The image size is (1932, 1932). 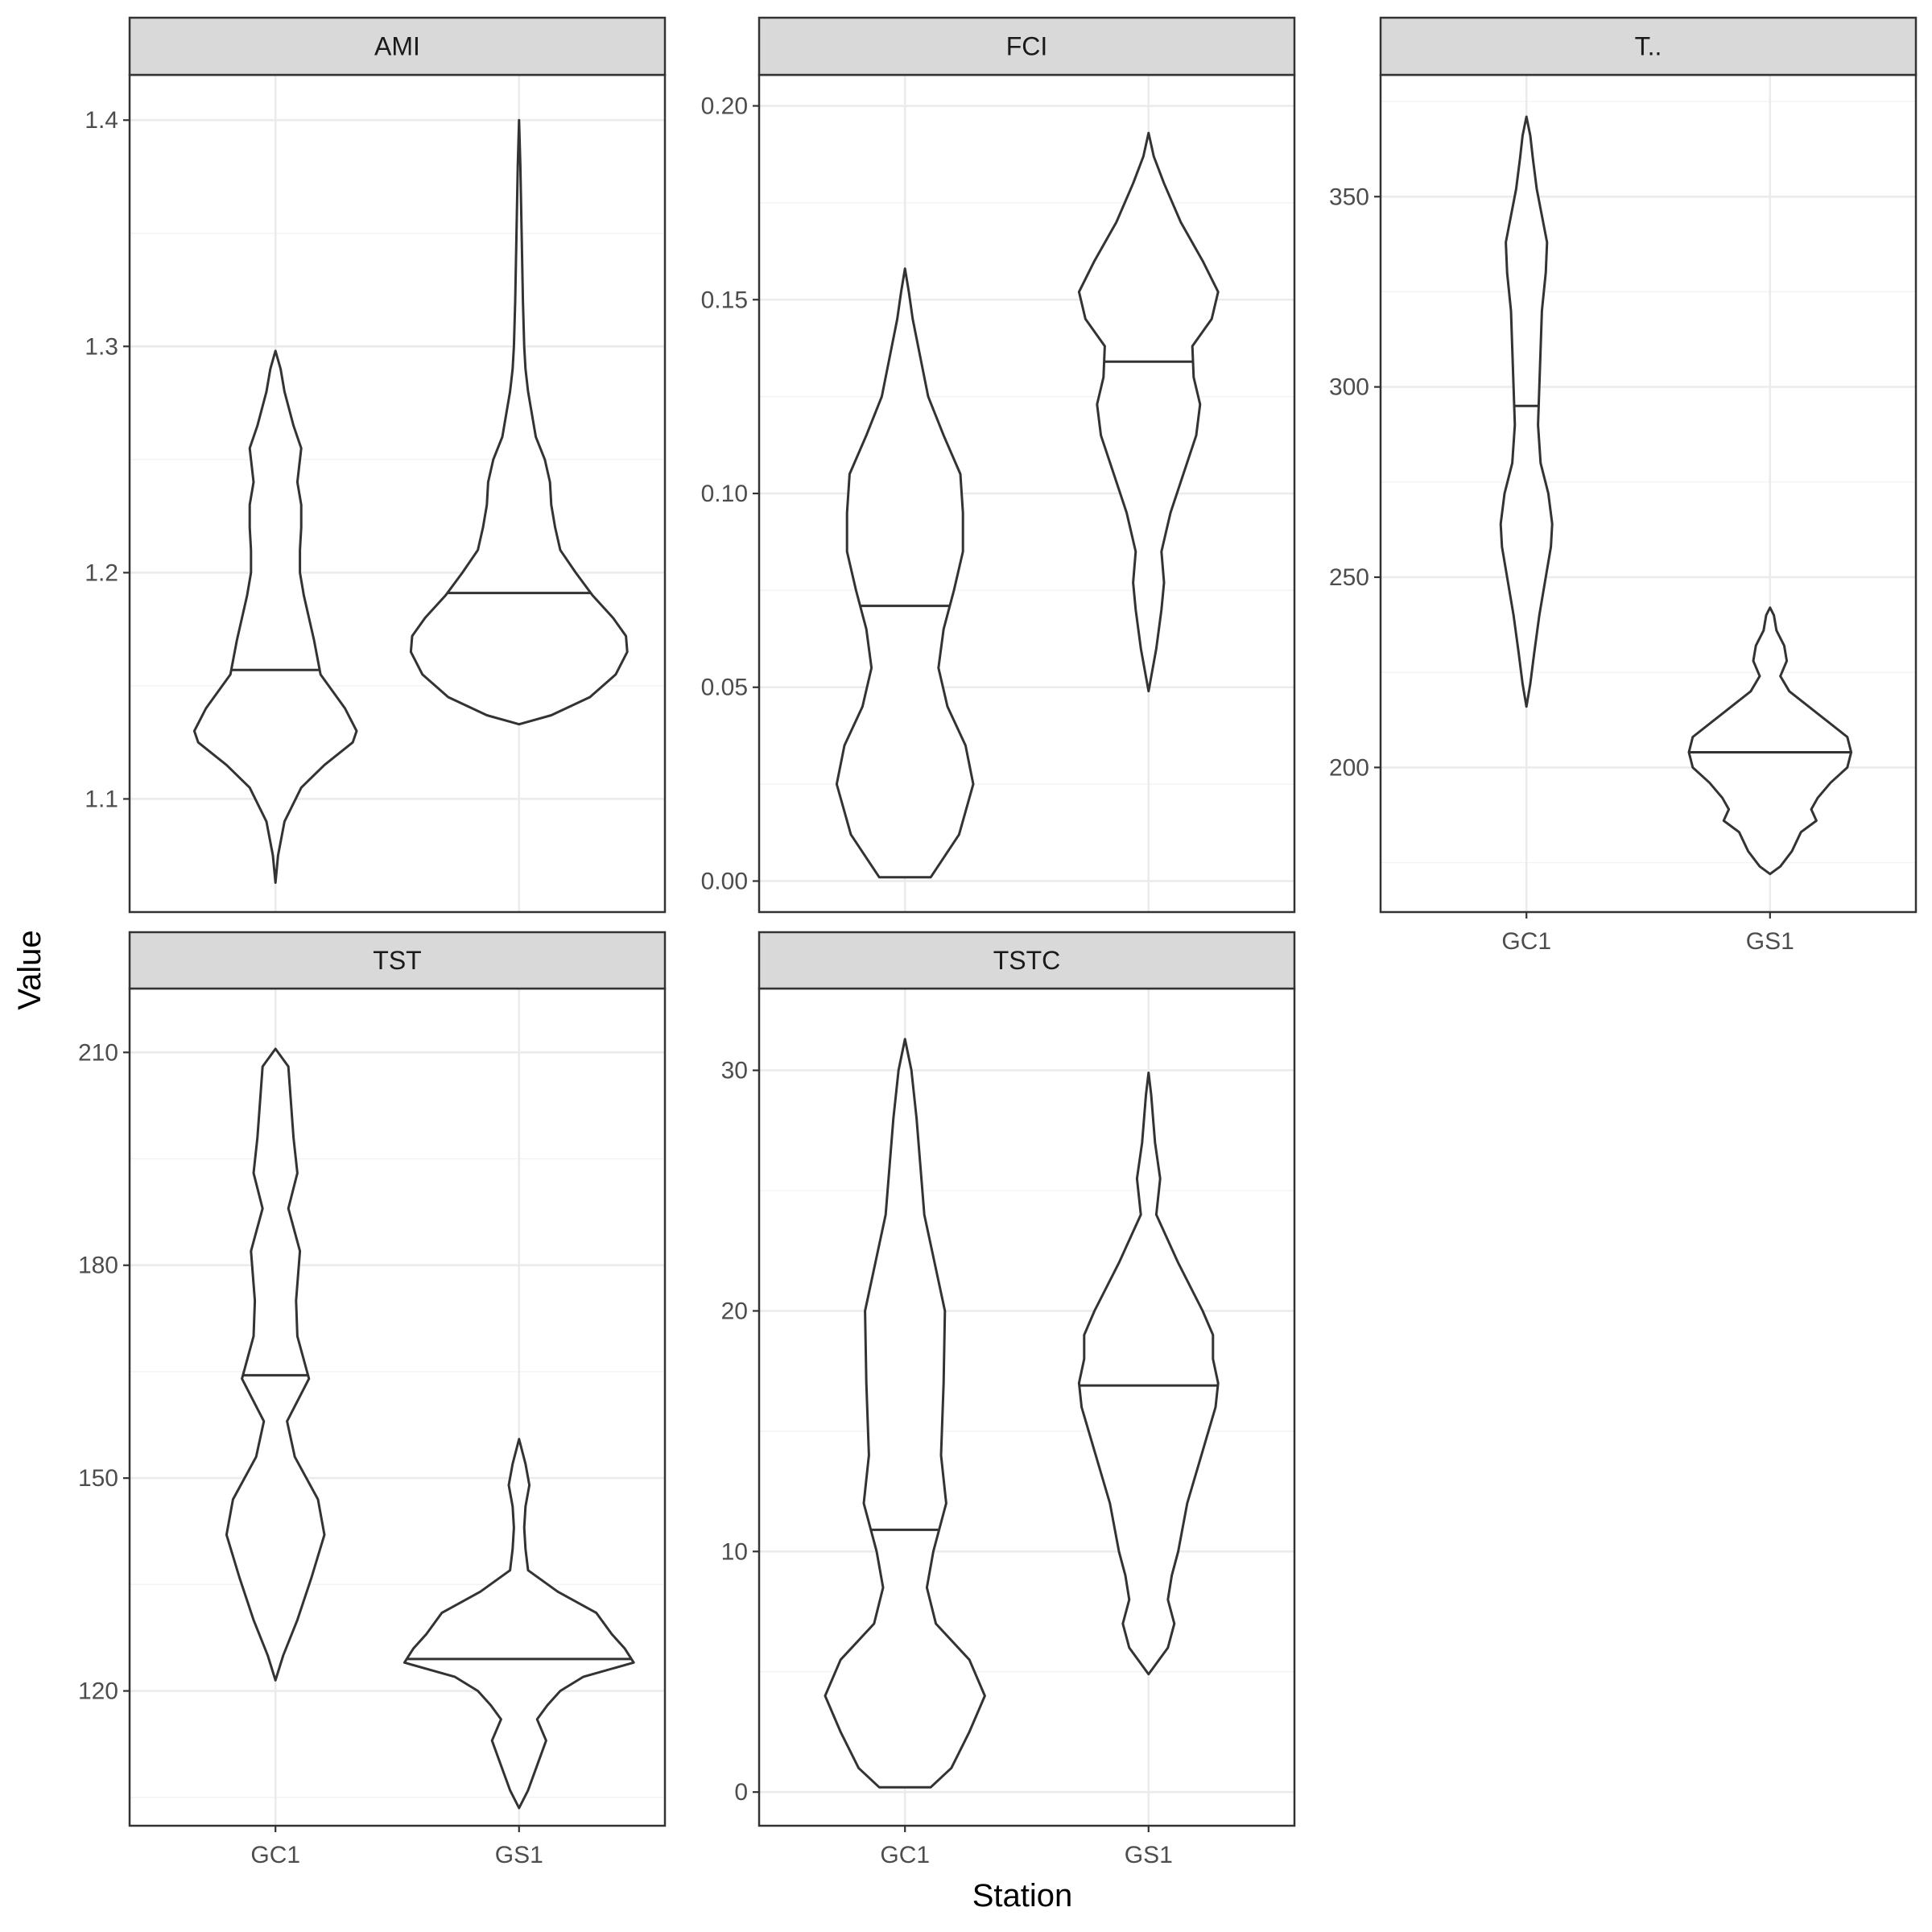 I want to click on y-tick-label: 0.10, so click(x=724, y=494).